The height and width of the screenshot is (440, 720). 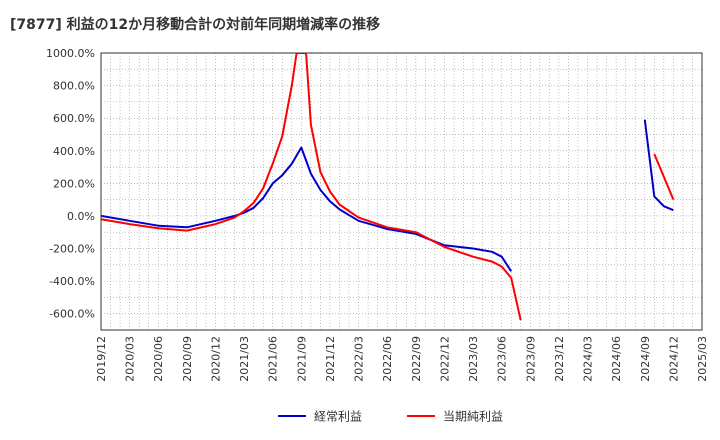 What do you see at coordinates (330, 359) in the screenshot?
I see `x-tick-label: 2021/12` at bounding box center [330, 359].